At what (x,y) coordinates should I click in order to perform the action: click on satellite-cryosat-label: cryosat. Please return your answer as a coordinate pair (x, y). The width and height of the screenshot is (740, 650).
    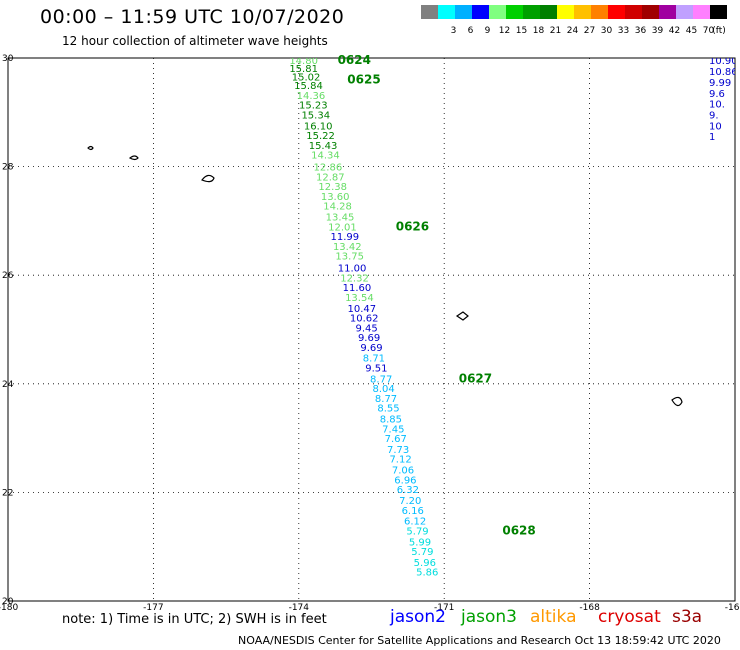
    Looking at the image, I should click on (629, 617).